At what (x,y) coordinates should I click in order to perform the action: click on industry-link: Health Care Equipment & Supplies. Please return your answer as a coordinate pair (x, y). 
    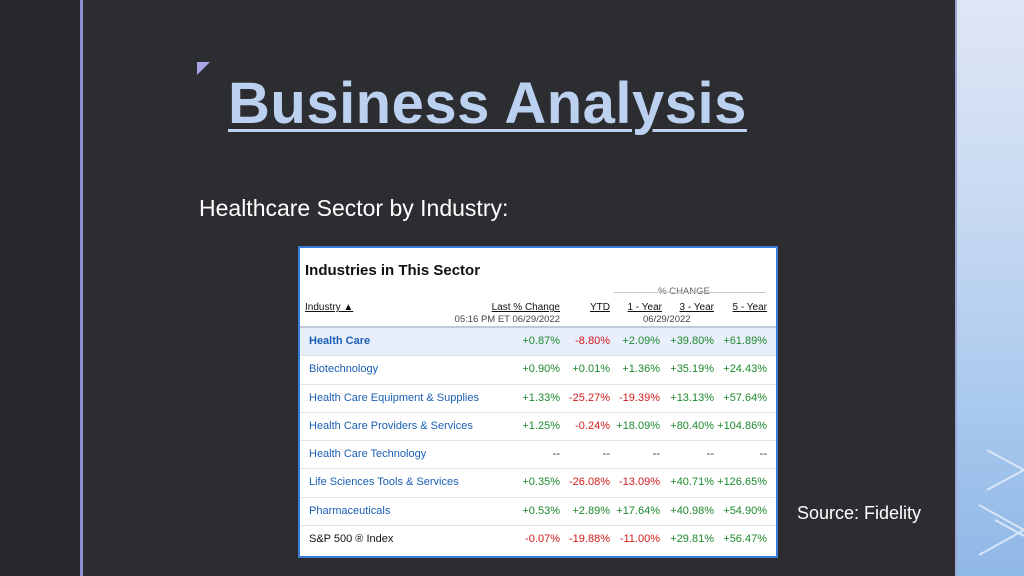
    Looking at the image, I should click on (394, 397).